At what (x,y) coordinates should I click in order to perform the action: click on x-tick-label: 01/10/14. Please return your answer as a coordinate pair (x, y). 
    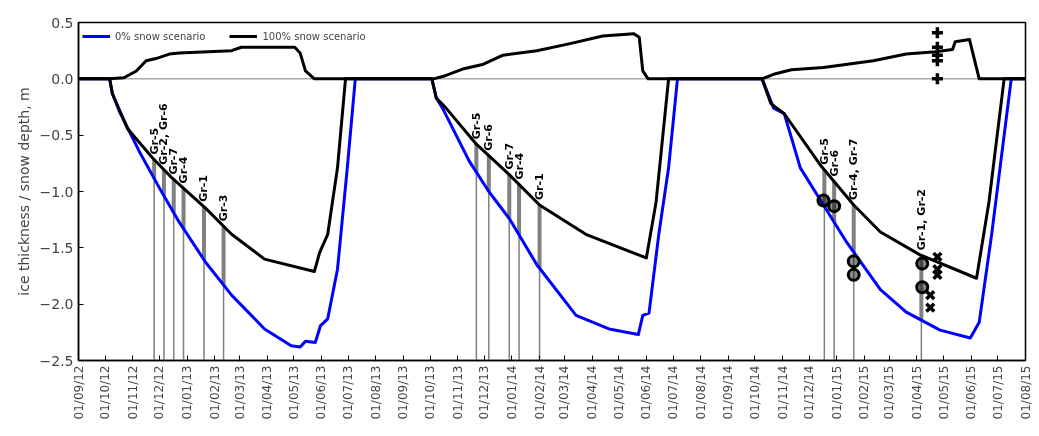
    Looking at the image, I should click on (754, 392).